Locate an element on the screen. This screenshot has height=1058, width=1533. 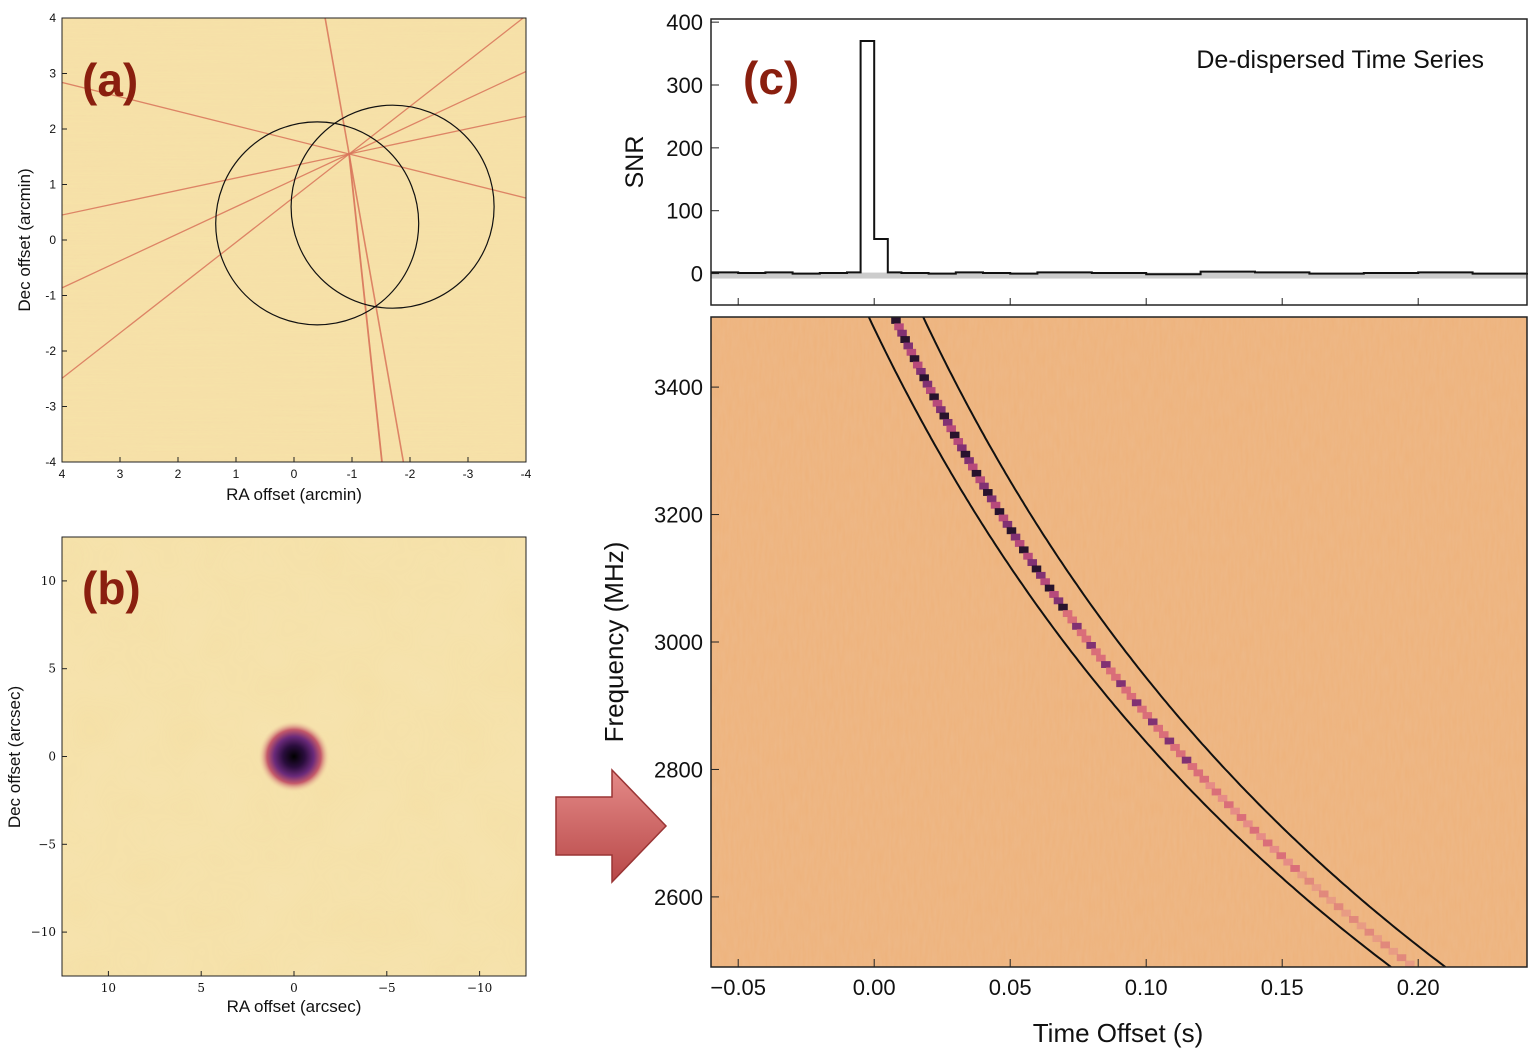
panel-a-y-tick-label: -1 is located at coordinates (50, 296).